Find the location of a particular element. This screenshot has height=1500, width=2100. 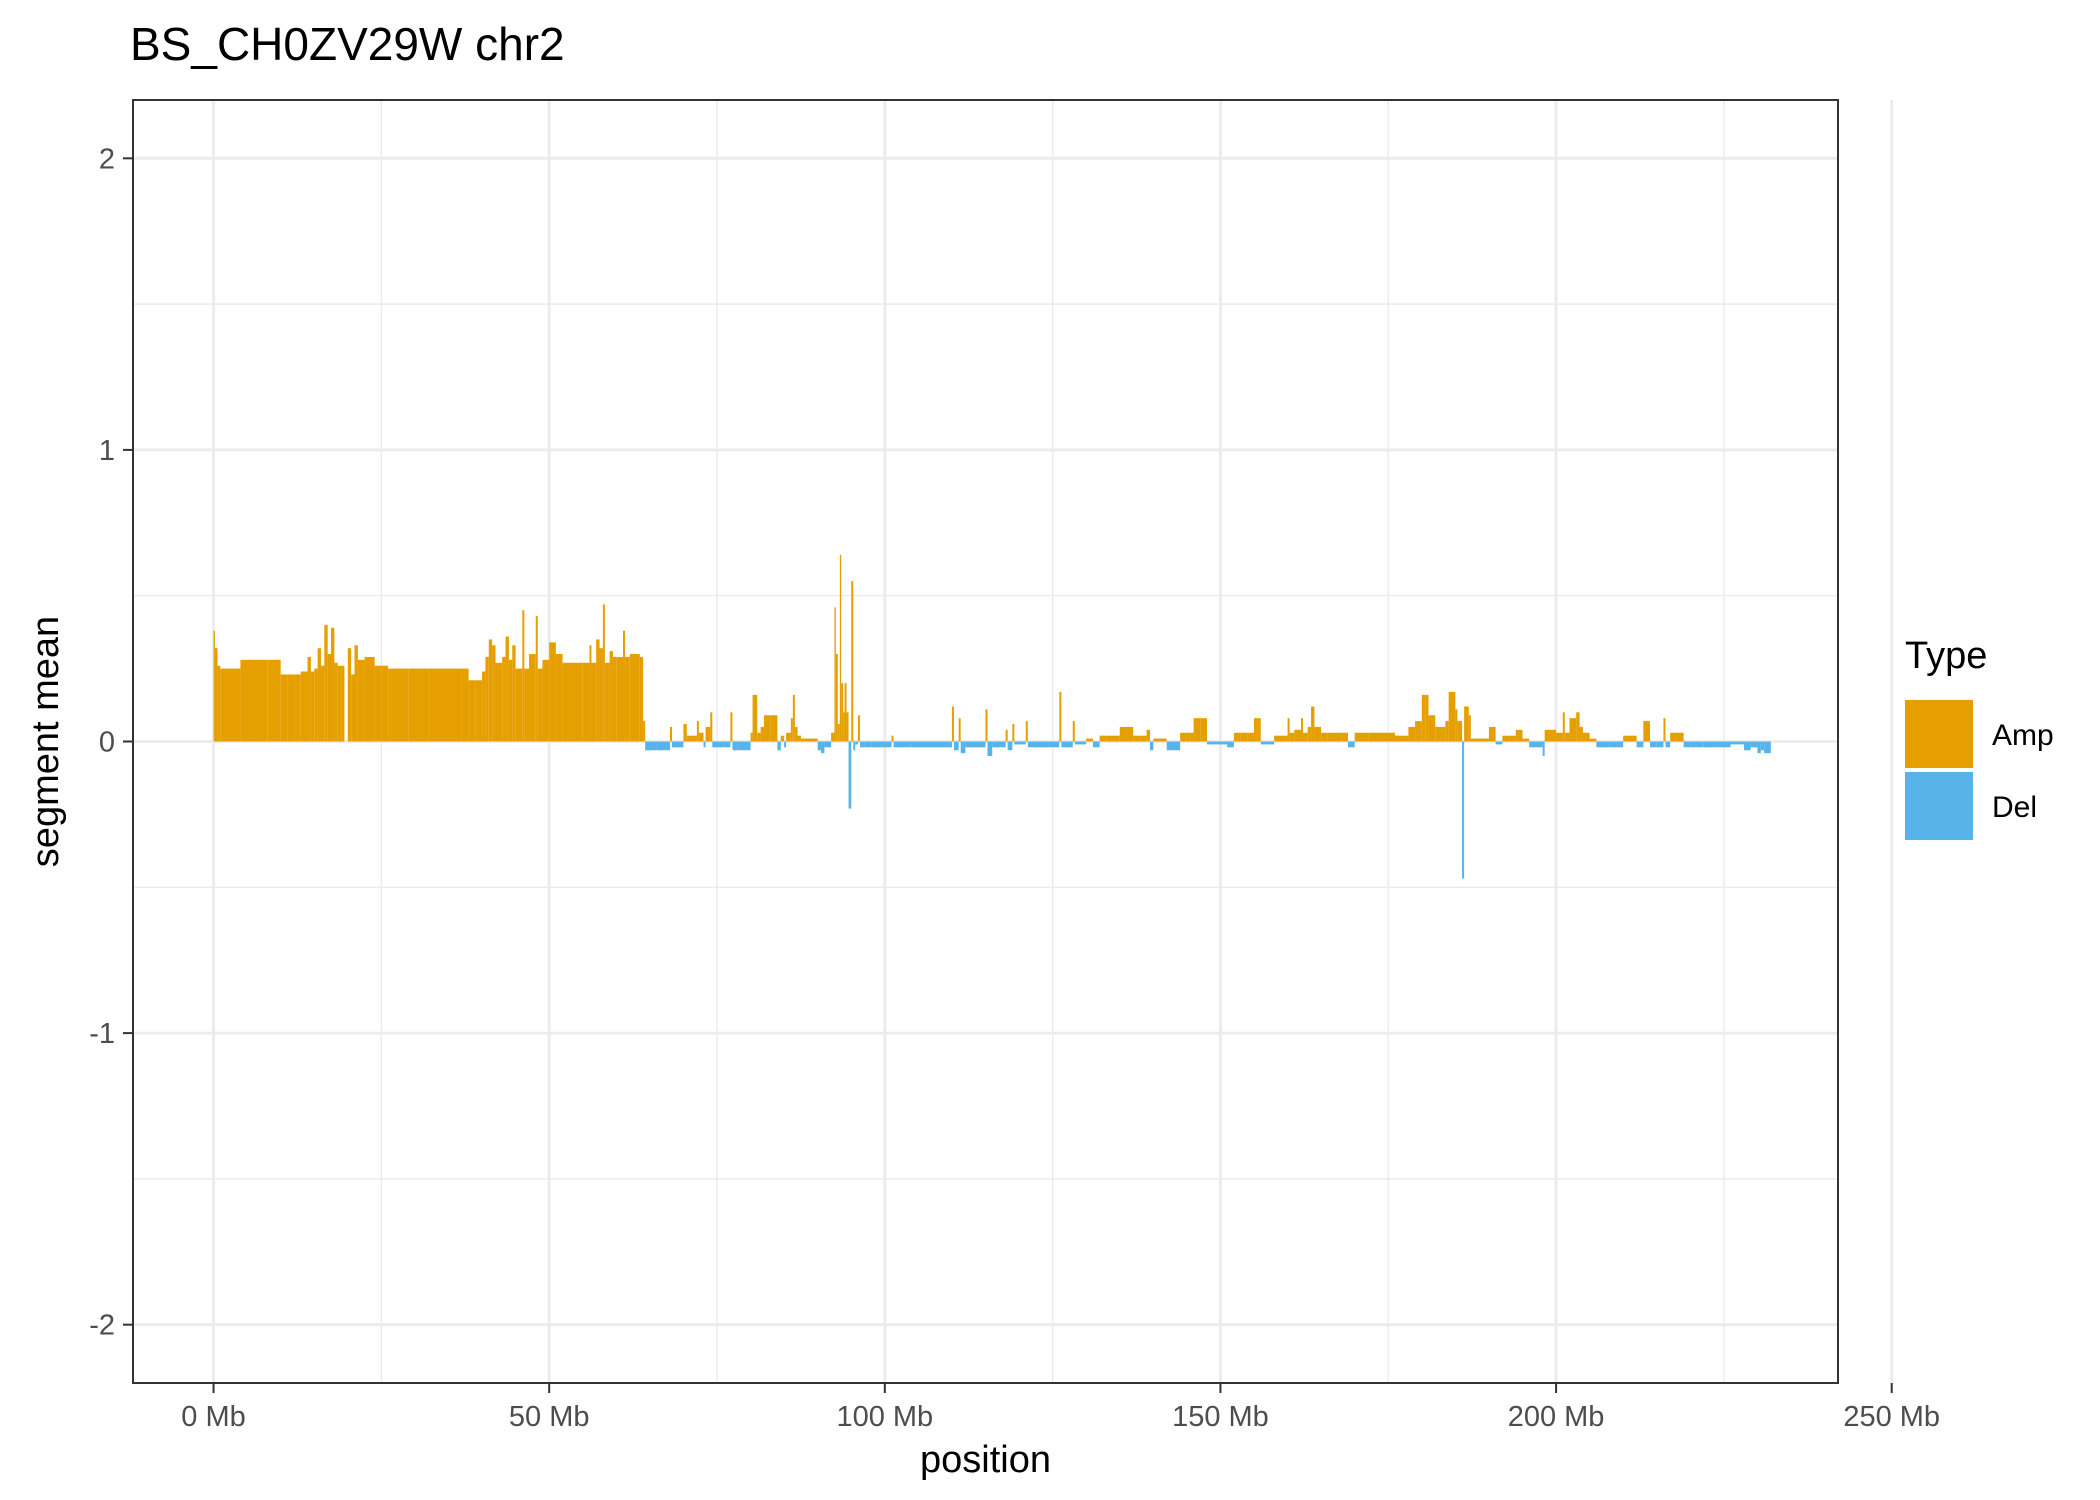

x-tick-label: 200 Mb is located at coordinates (1556, 1417).